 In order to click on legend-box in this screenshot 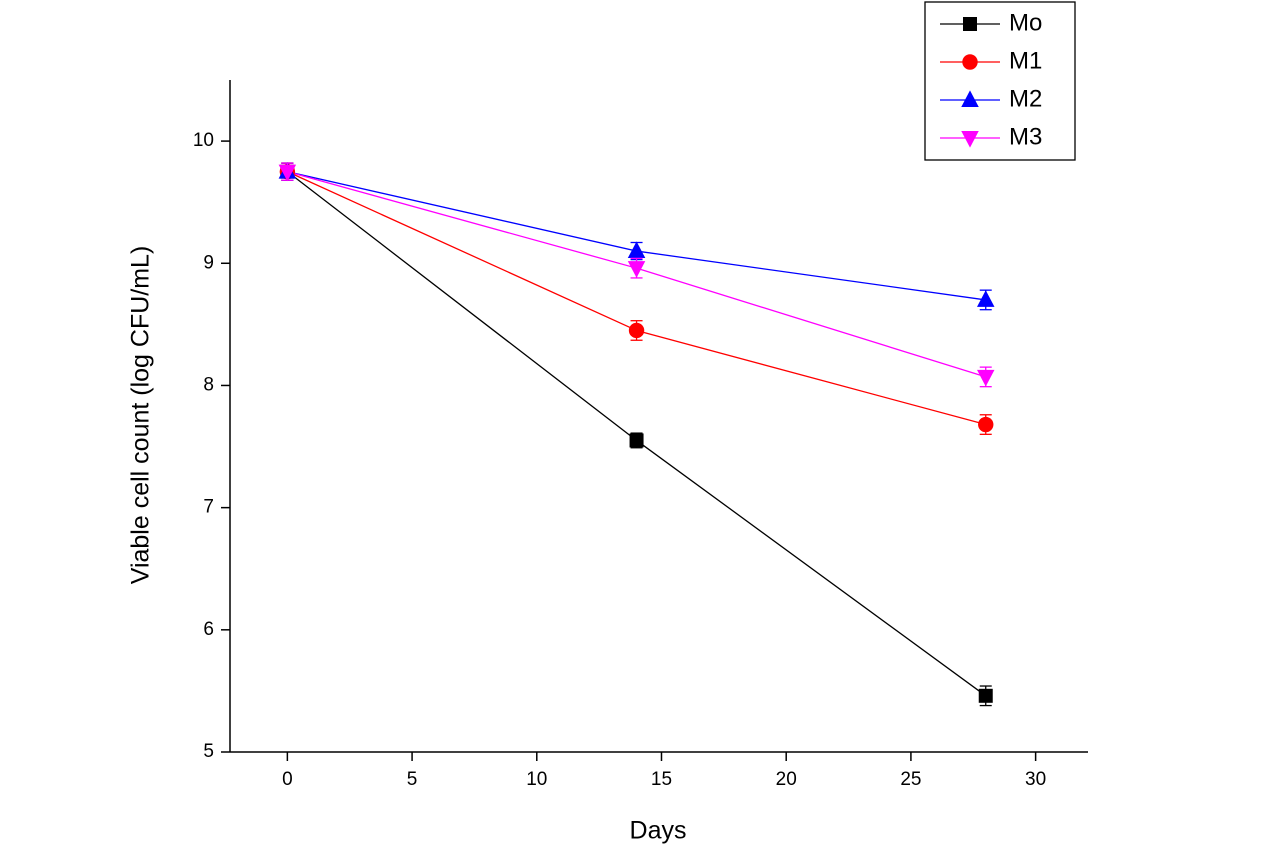, I will do `click(1000, 81)`.